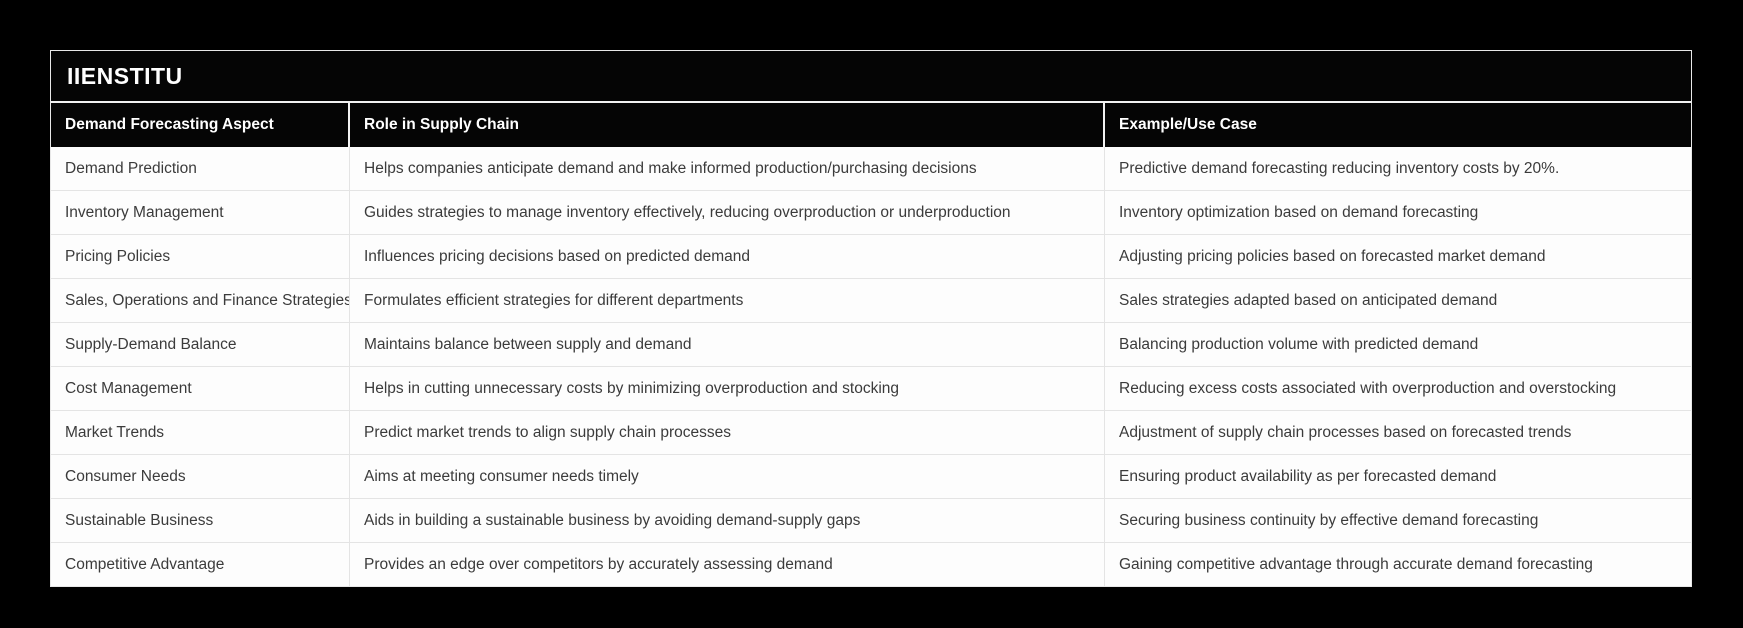 Image resolution: width=1743 pixels, height=628 pixels. What do you see at coordinates (871, 77) in the screenshot?
I see `brand-title-bar: IIENSTITU` at bounding box center [871, 77].